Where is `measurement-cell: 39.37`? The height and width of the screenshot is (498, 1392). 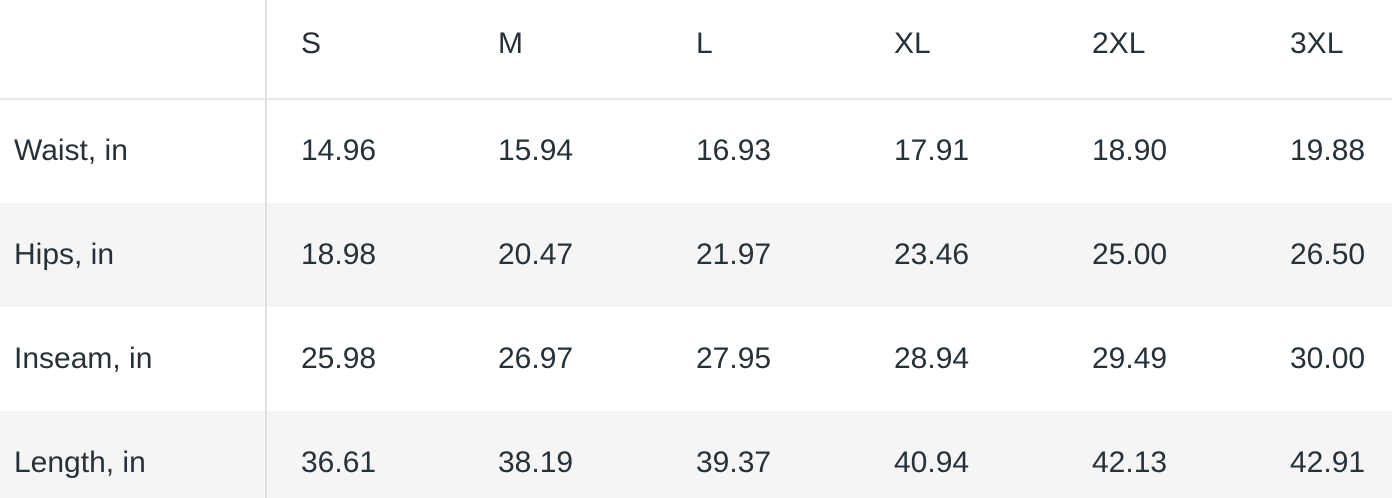
measurement-cell: 39.37 is located at coordinates (734, 462).